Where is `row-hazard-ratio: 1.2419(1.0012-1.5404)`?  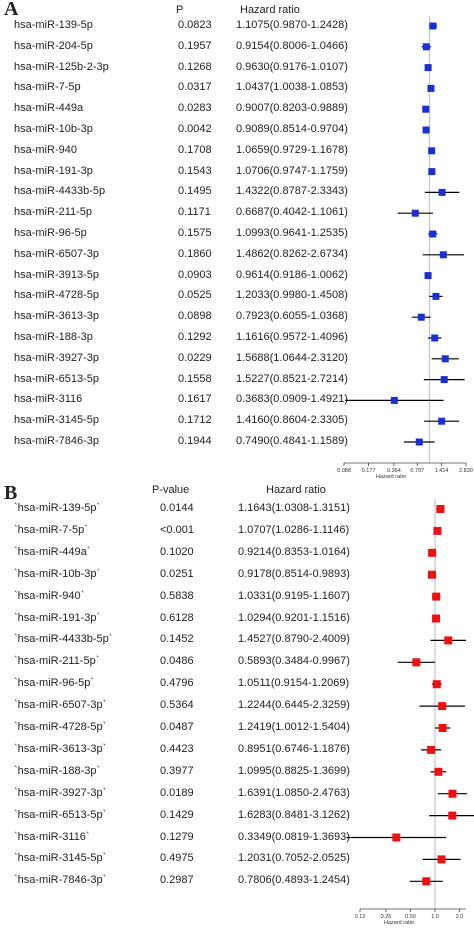 row-hazard-ratio: 1.2419(1.0012-1.5404) is located at coordinates (294, 727).